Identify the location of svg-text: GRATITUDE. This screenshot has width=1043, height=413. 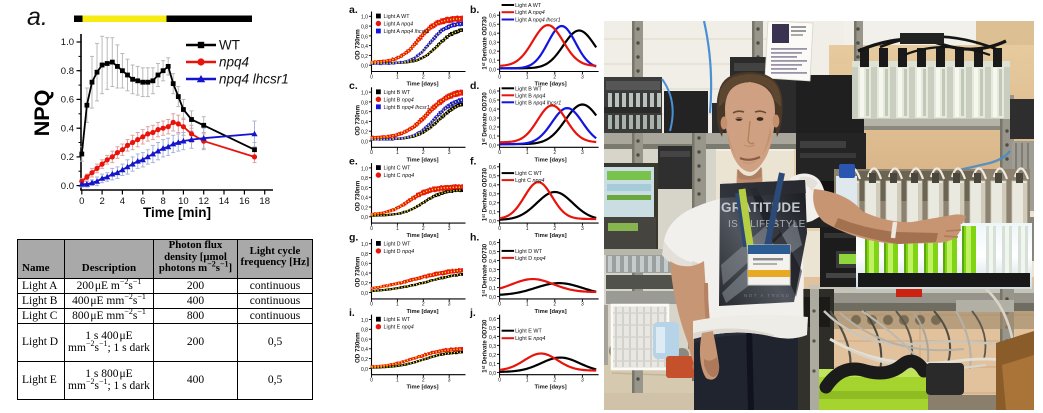
(761, 207).